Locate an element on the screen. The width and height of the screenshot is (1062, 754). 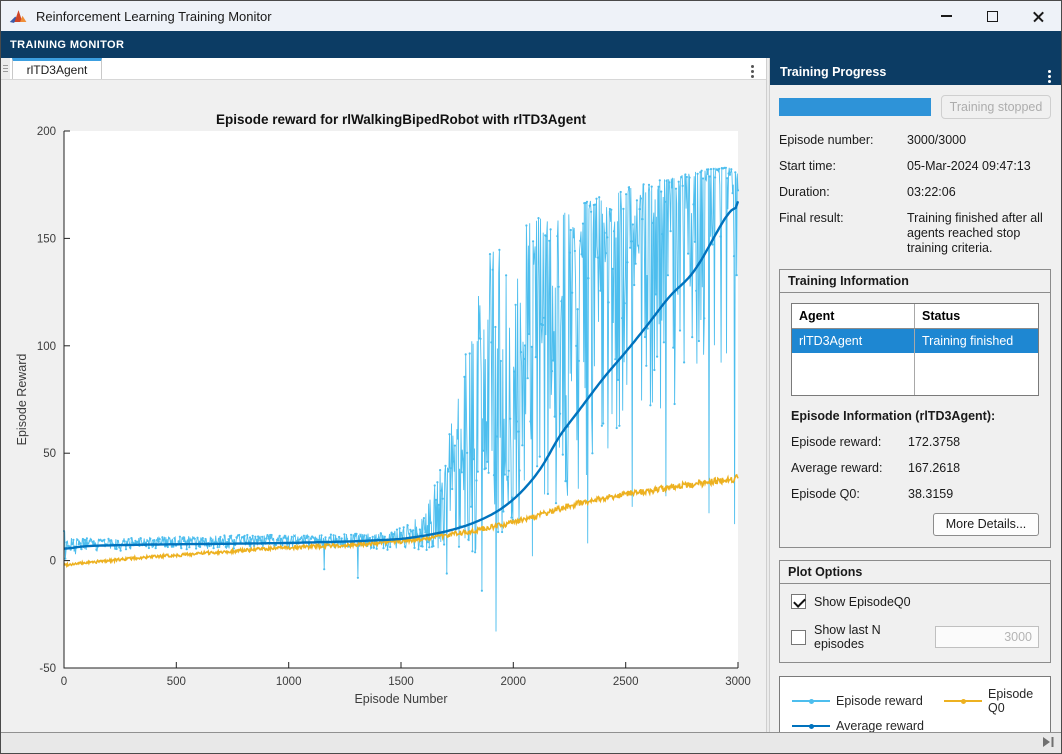
svg-text: 50 is located at coordinates (49, 454).